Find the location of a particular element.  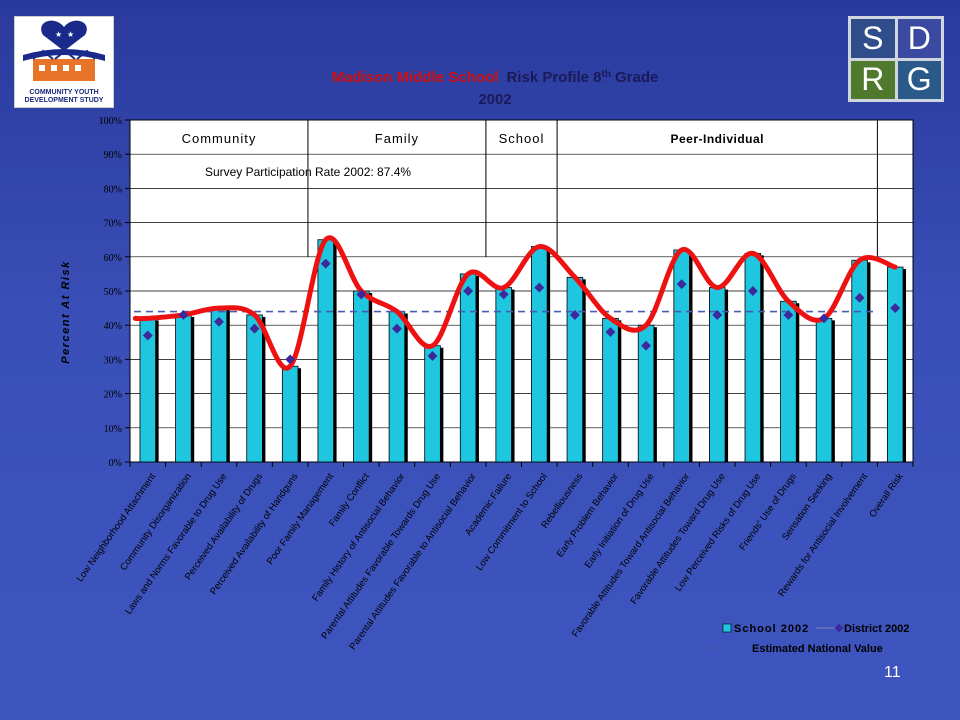

legend-district-label: District 2002 is located at coordinates (876, 629).